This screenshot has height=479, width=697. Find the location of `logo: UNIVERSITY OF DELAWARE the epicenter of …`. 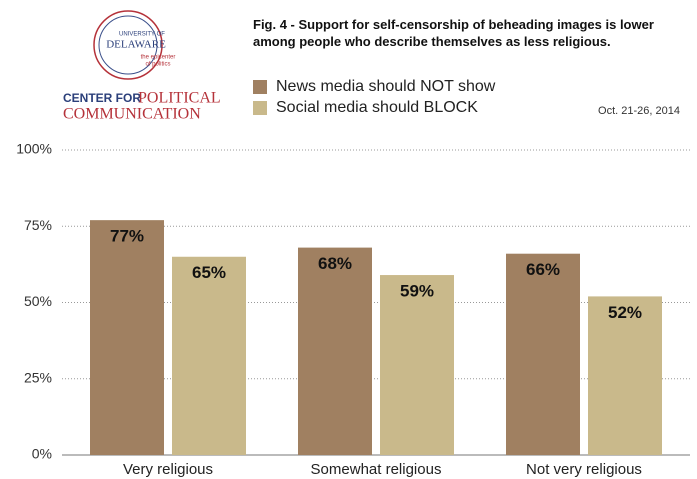

logo: UNIVERSITY OF DELAWARE the epicenter of … is located at coordinates (142, 66).